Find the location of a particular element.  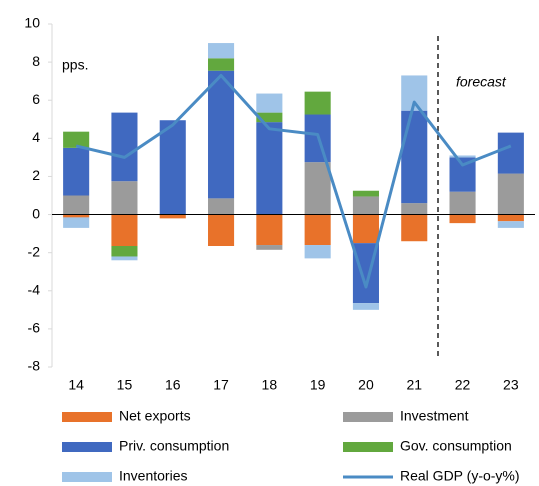

y-tick-label: 0 is located at coordinates (36, 213).